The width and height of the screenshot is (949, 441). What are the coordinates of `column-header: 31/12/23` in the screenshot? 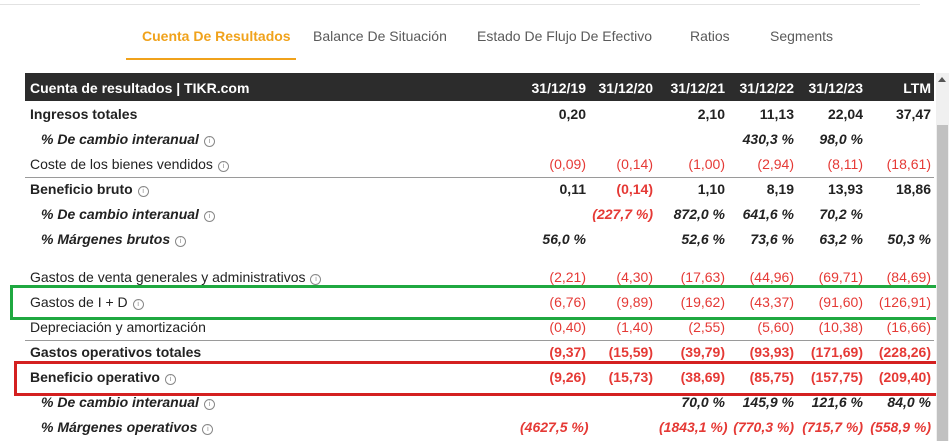 It's located at (836, 88).